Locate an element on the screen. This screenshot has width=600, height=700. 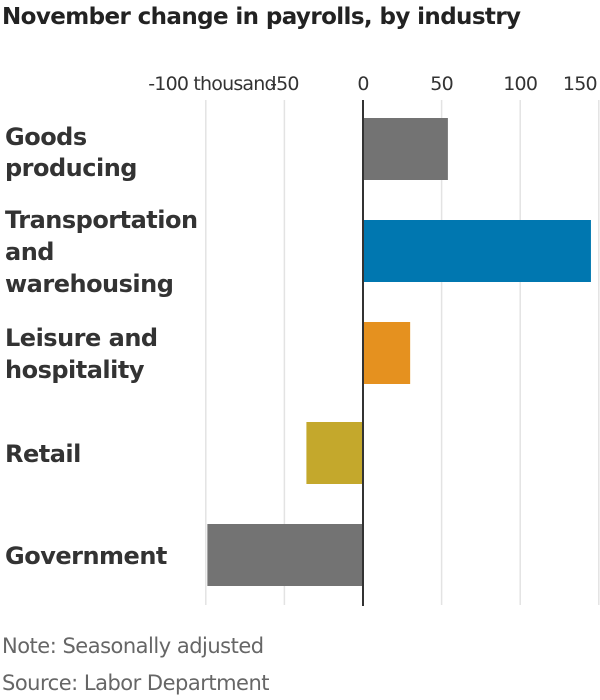
category-label: Leisure and is located at coordinates (81, 338).